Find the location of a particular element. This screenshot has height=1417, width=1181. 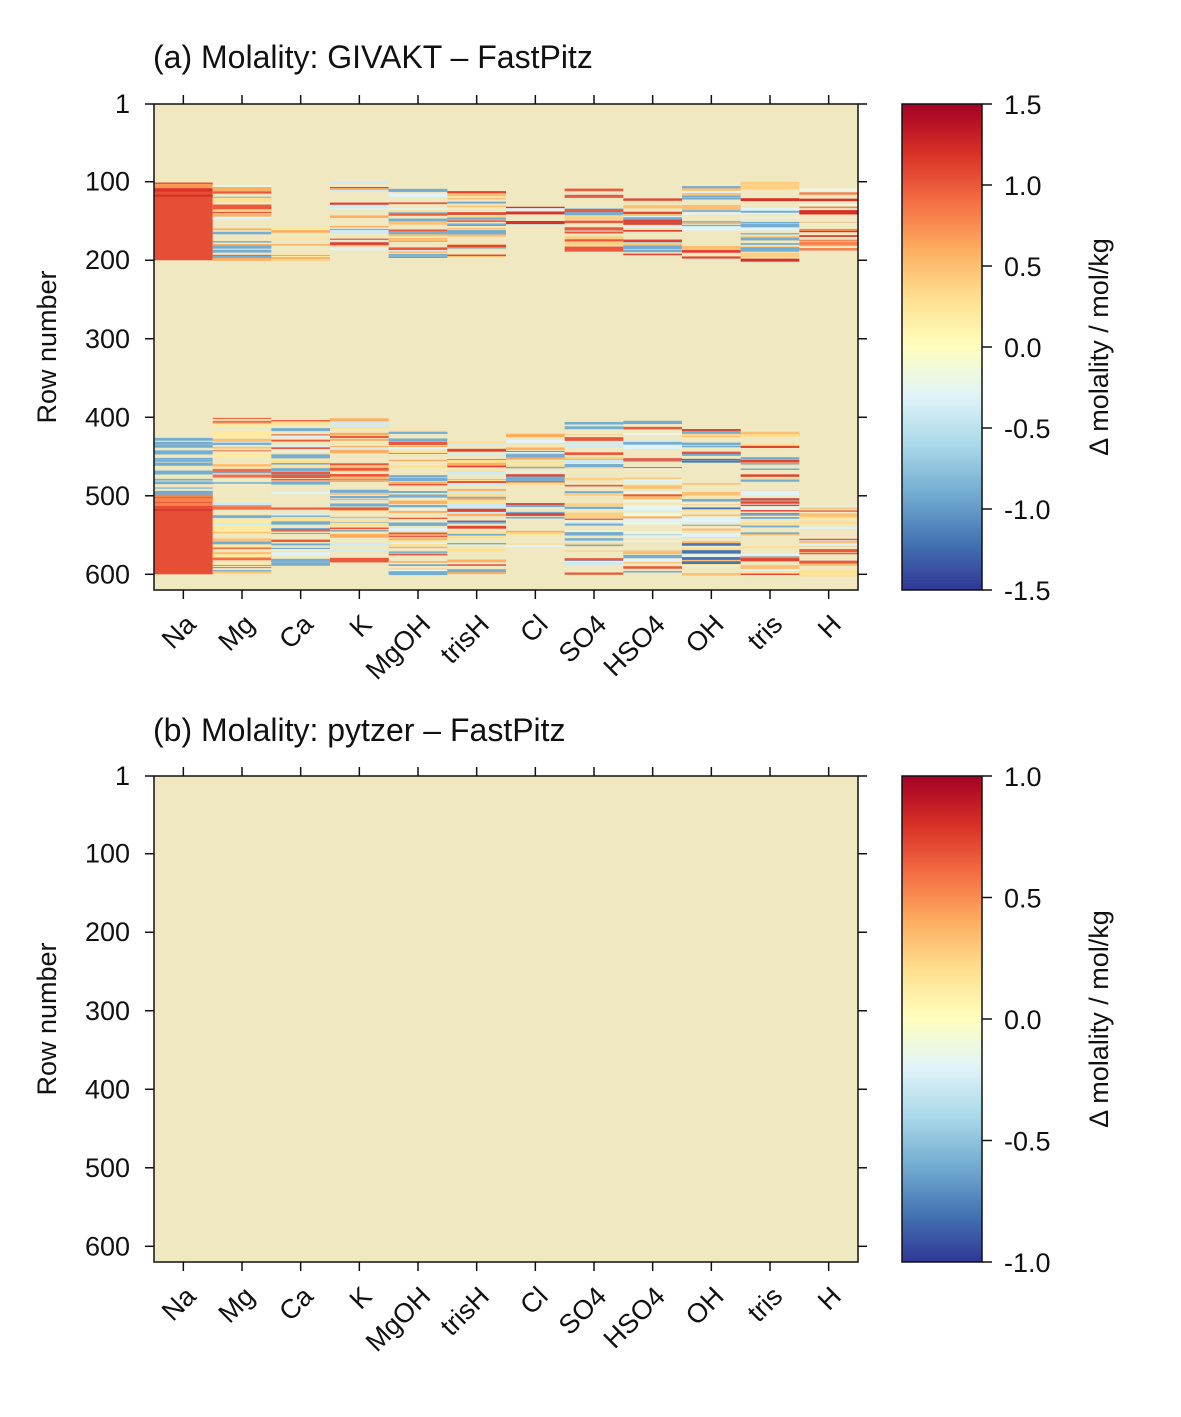

x-tick-label: Mg is located at coordinates (237, 1305).